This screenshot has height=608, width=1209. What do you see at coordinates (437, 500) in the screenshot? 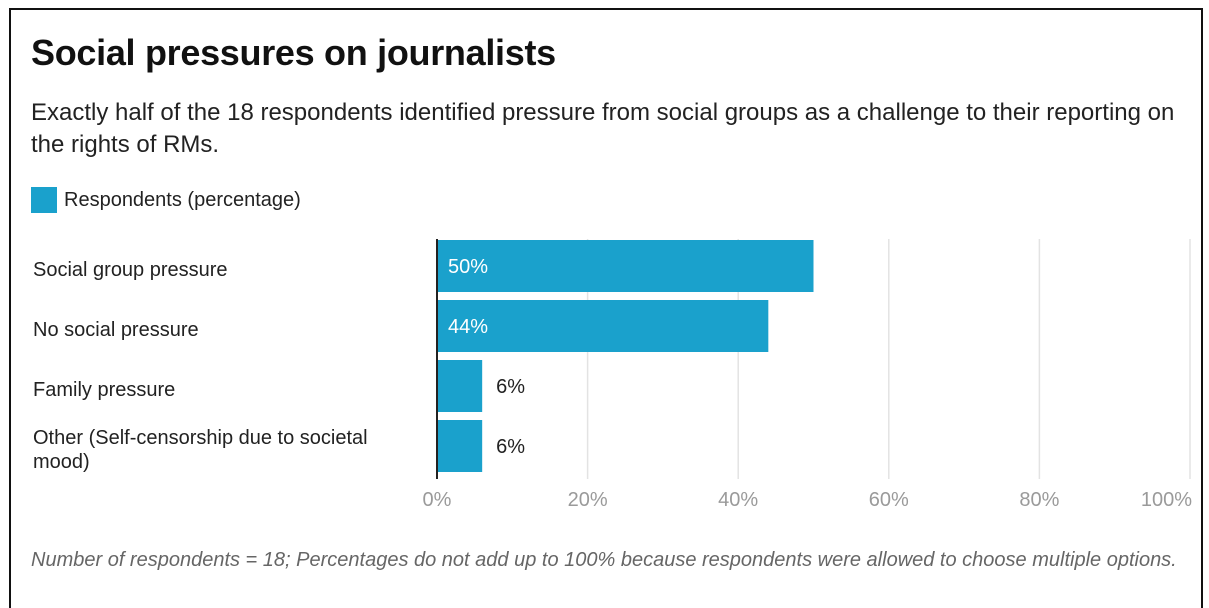
I see `x-tick-label: 0%` at bounding box center [437, 500].